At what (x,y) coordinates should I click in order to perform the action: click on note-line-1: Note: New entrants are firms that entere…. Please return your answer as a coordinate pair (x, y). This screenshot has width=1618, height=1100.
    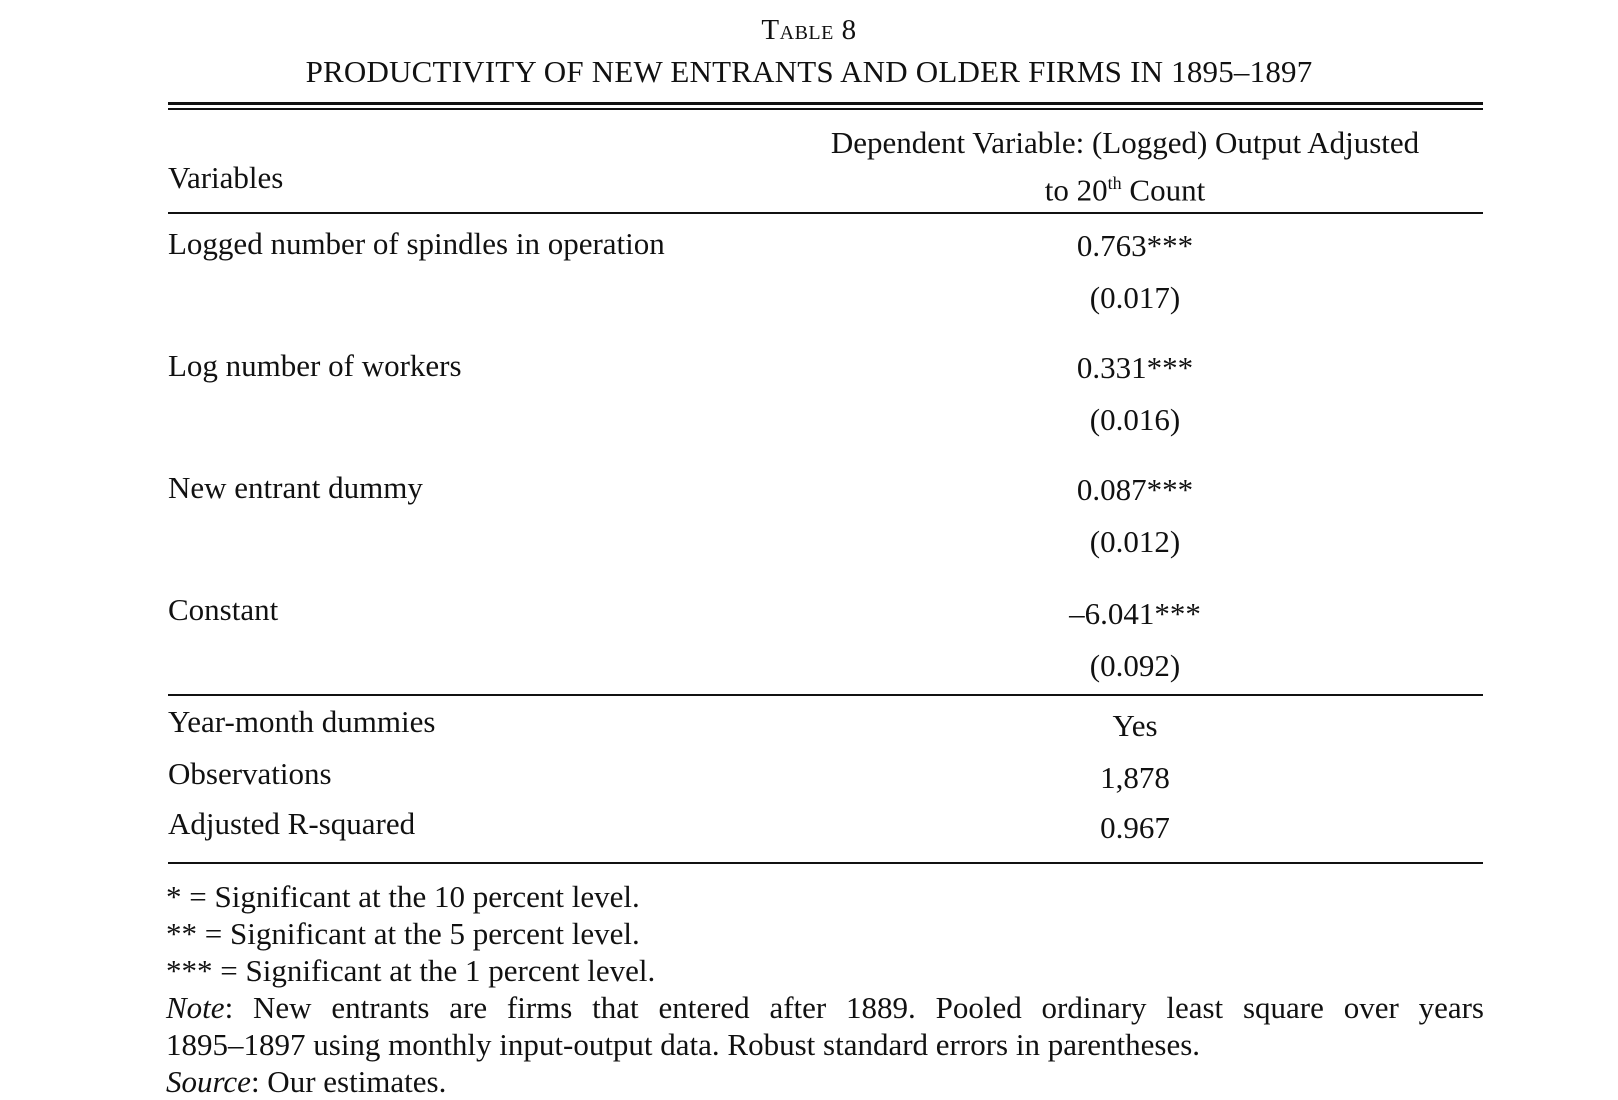
    Looking at the image, I should click on (825, 1007).